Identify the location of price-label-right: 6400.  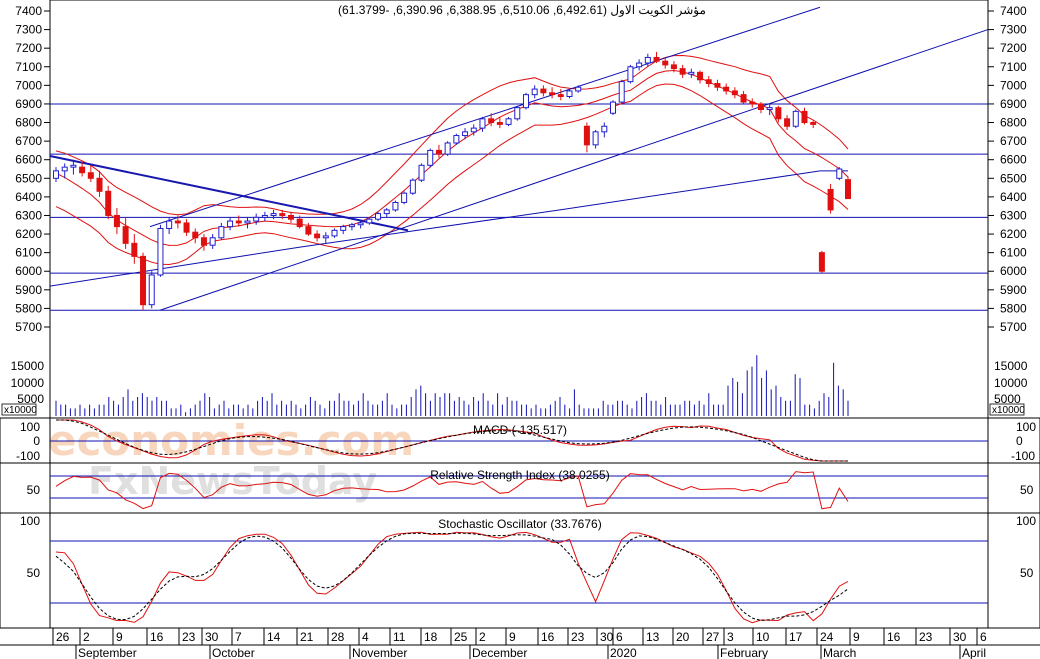
(1013, 197).